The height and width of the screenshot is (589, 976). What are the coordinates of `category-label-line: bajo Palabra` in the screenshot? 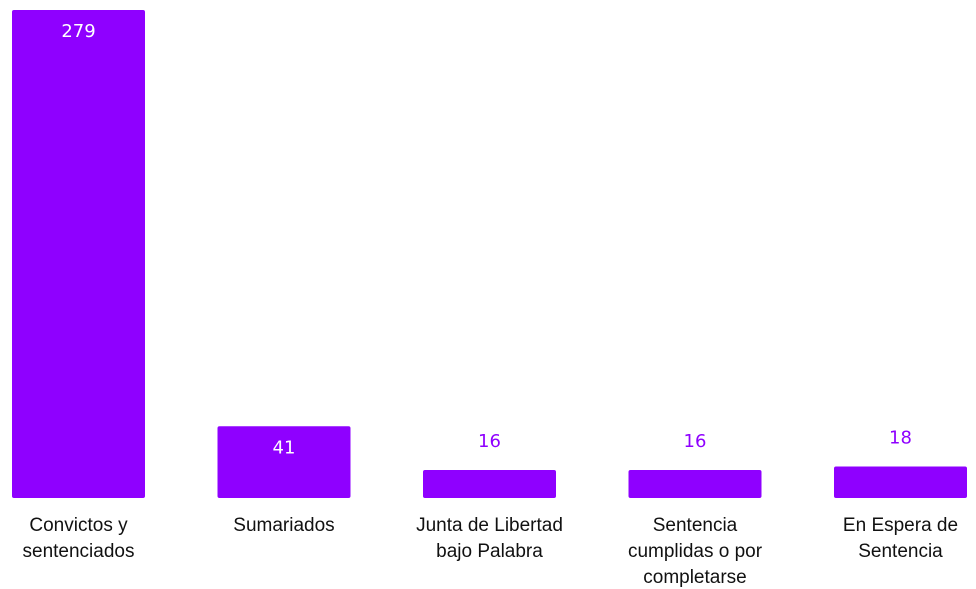 It's located at (489, 551).